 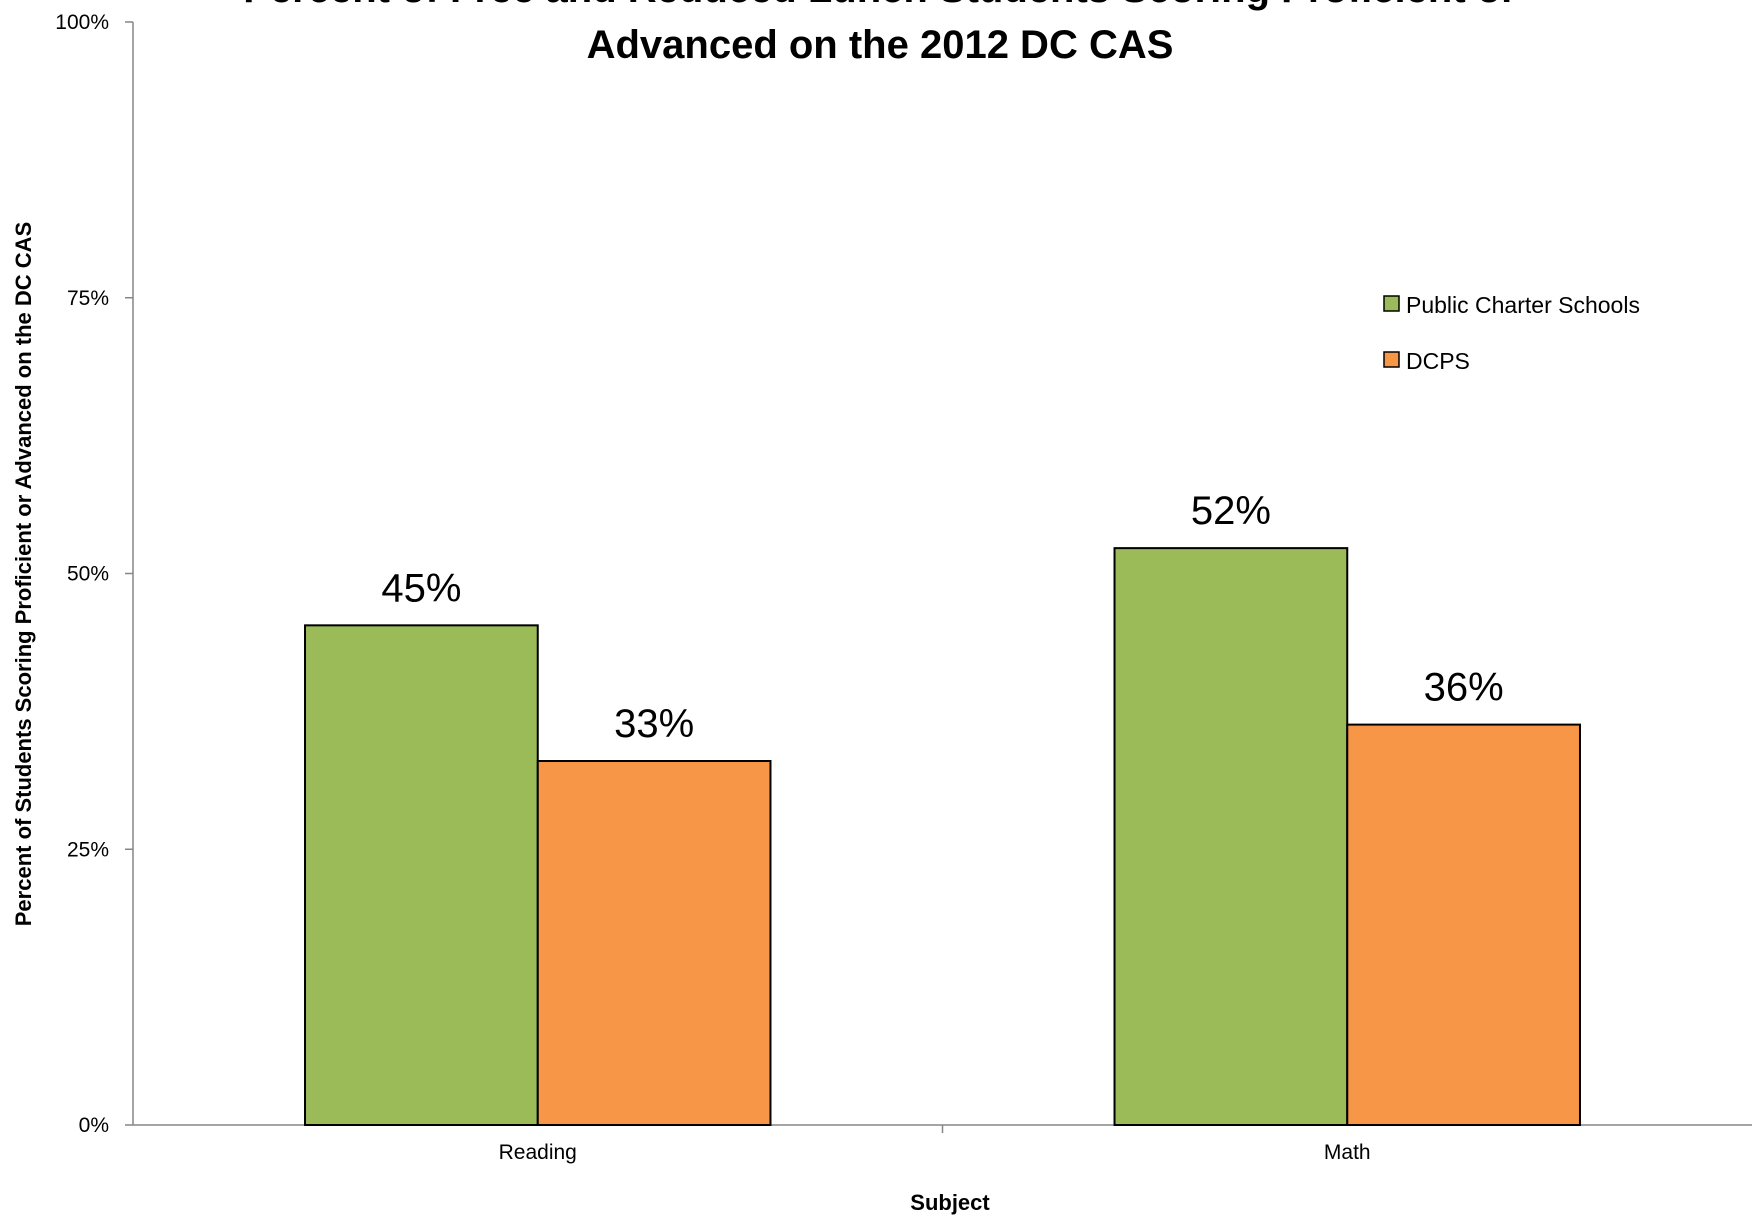 What do you see at coordinates (1463, 925) in the screenshot?
I see `bar-dcps-math` at bounding box center [1463, 925].